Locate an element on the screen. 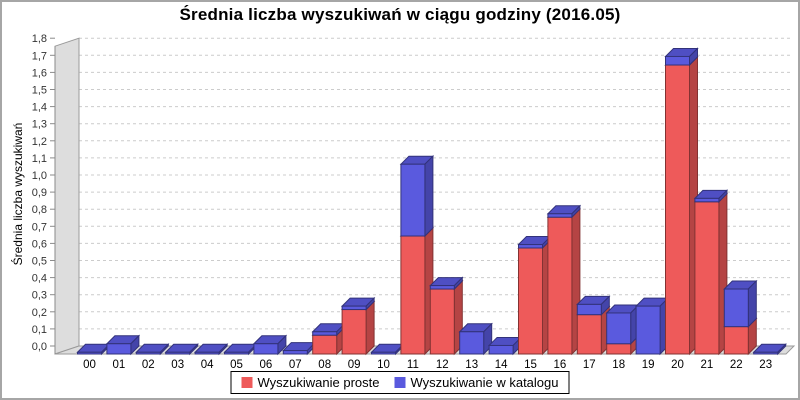 The height and width of the screenshot is (400, 800). plot-wall is located at coordinates (67, 196).